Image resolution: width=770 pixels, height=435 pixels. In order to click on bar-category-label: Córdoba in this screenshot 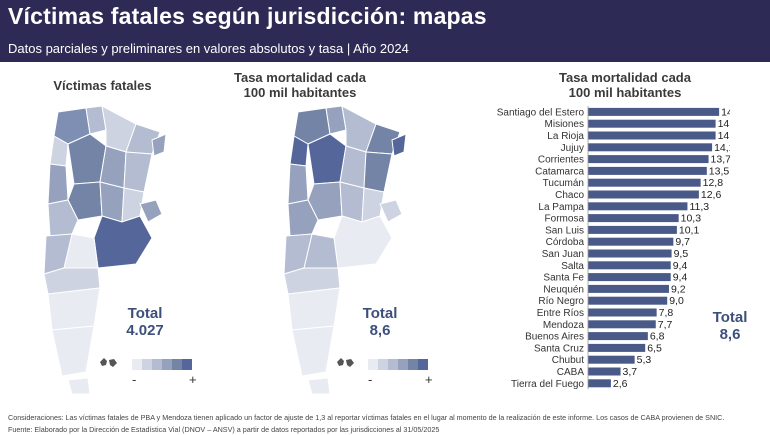, I will do `click(565, 242)`.